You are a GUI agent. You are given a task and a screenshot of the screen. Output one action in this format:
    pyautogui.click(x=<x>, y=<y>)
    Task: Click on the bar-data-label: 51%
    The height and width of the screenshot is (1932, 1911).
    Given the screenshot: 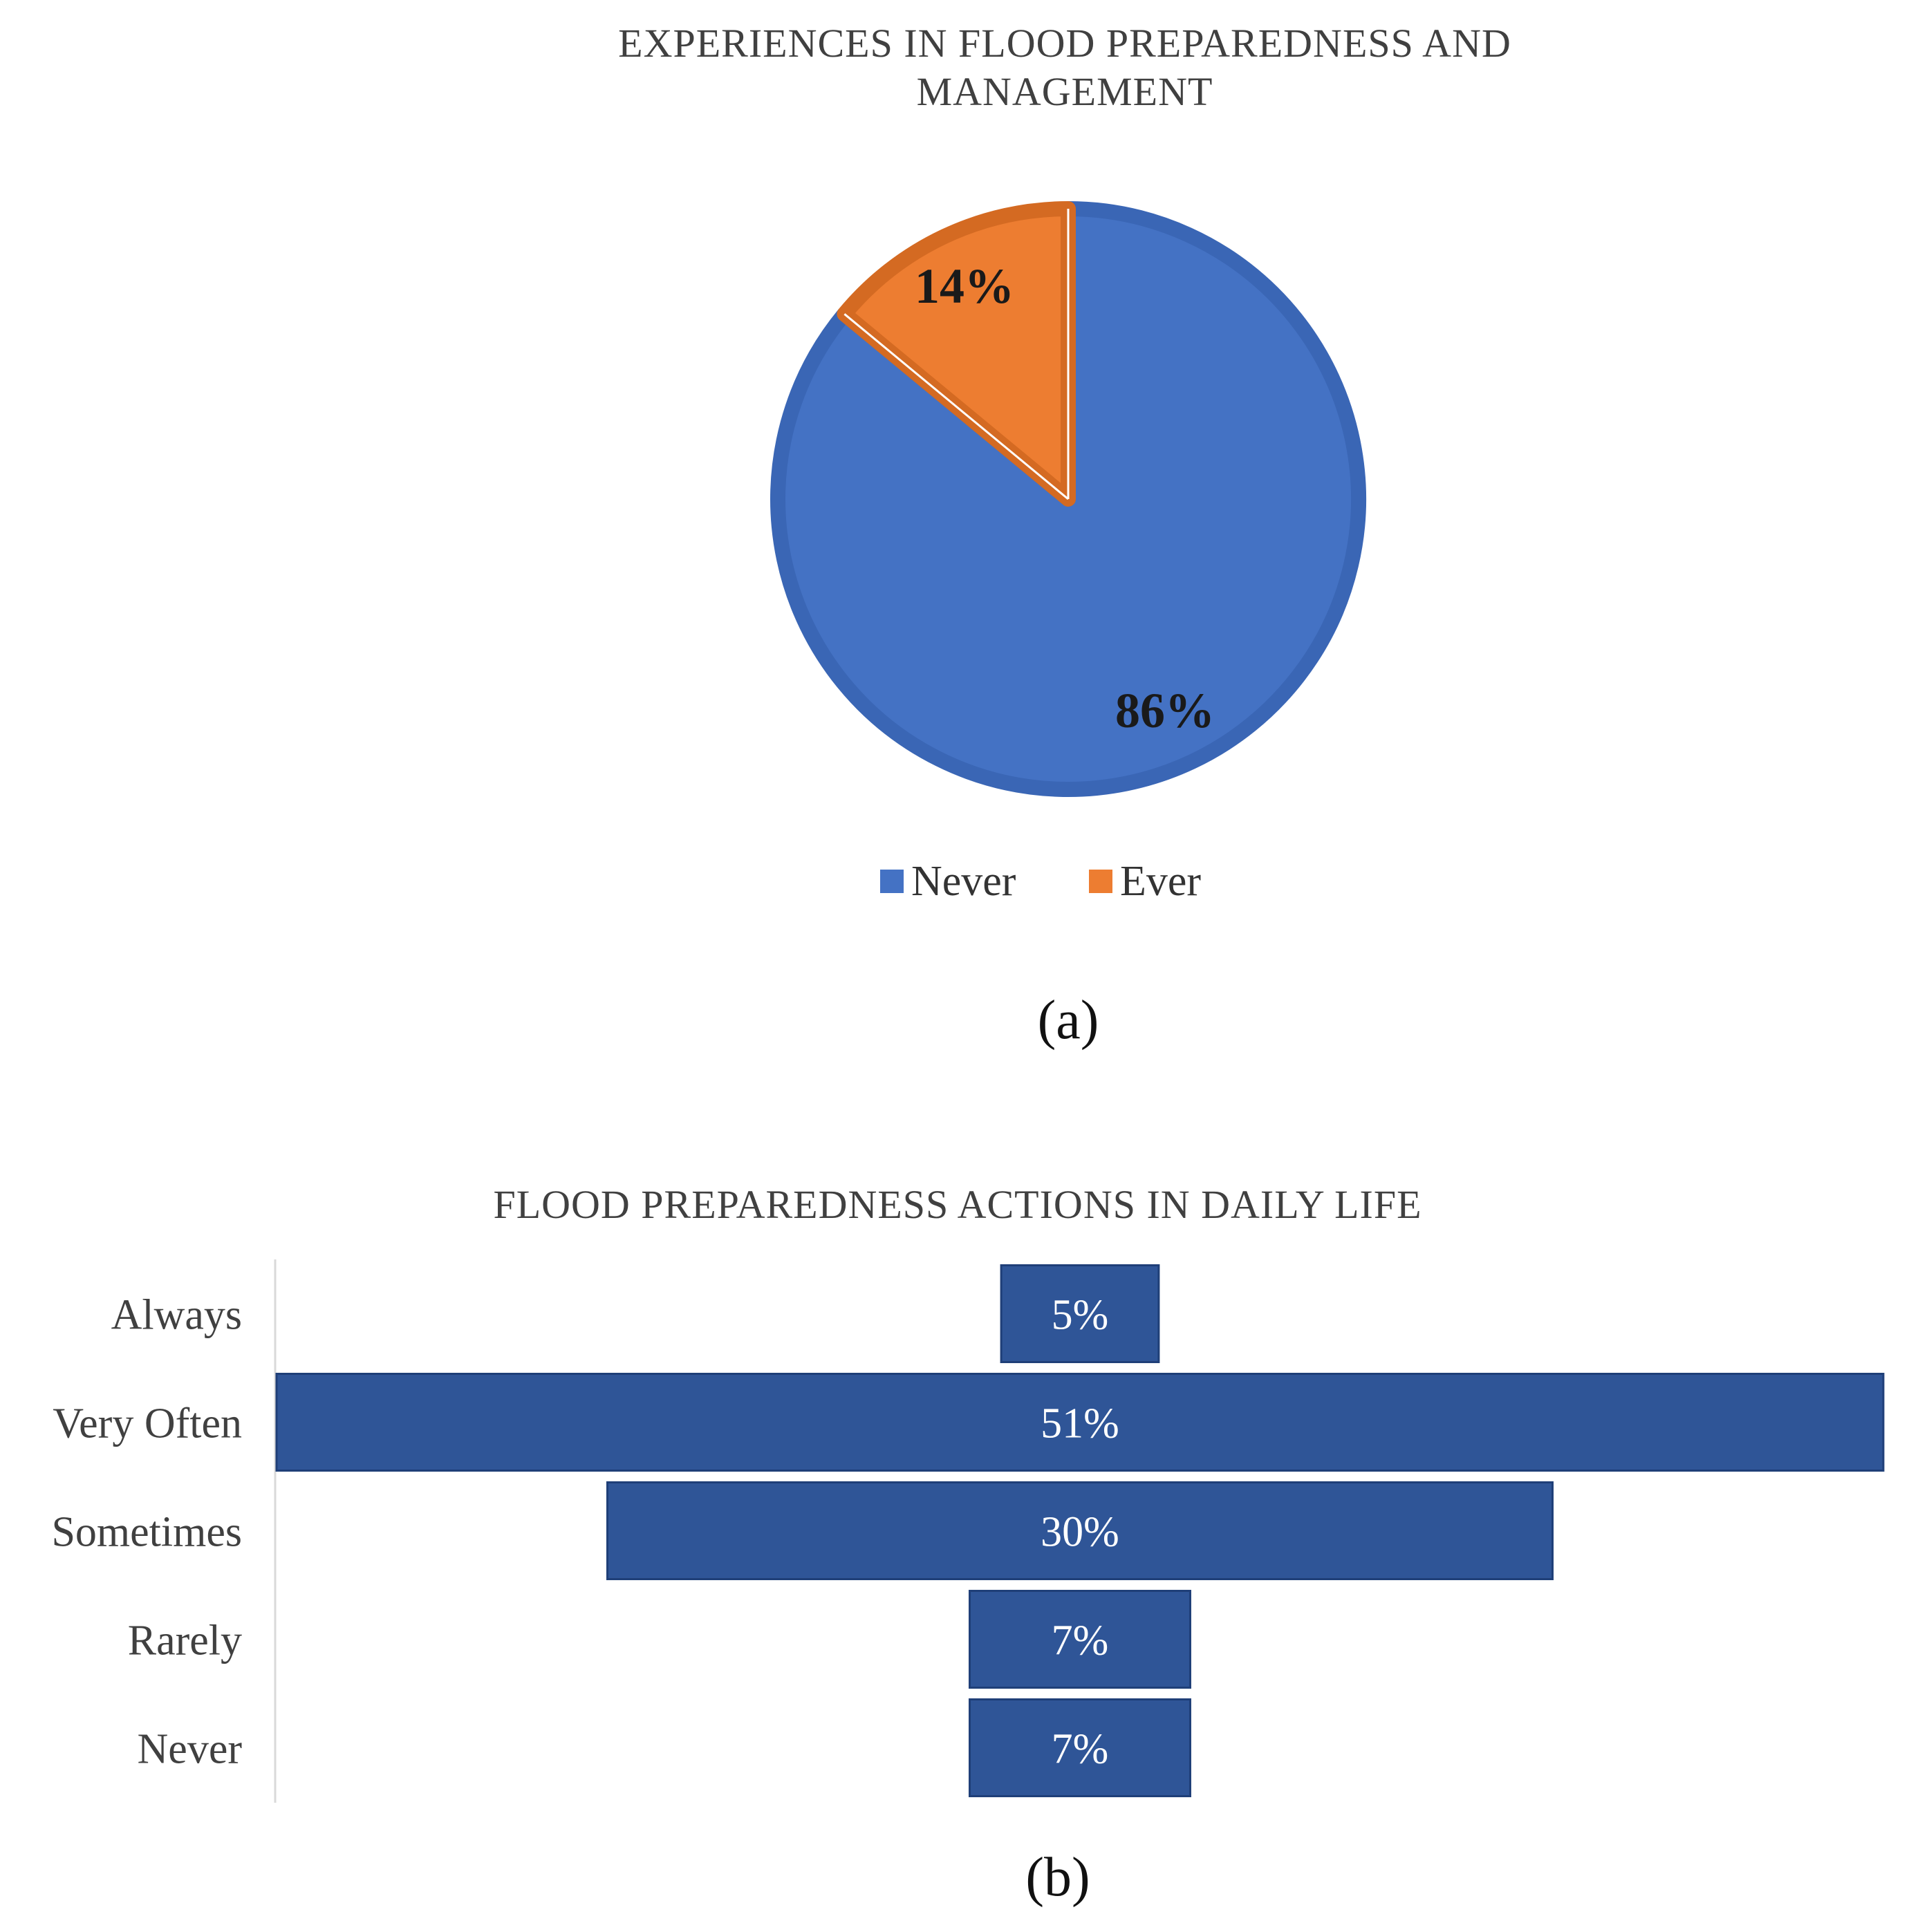 What is the action you would take?
    pyautogui.click(x=1080, y=1423)
    